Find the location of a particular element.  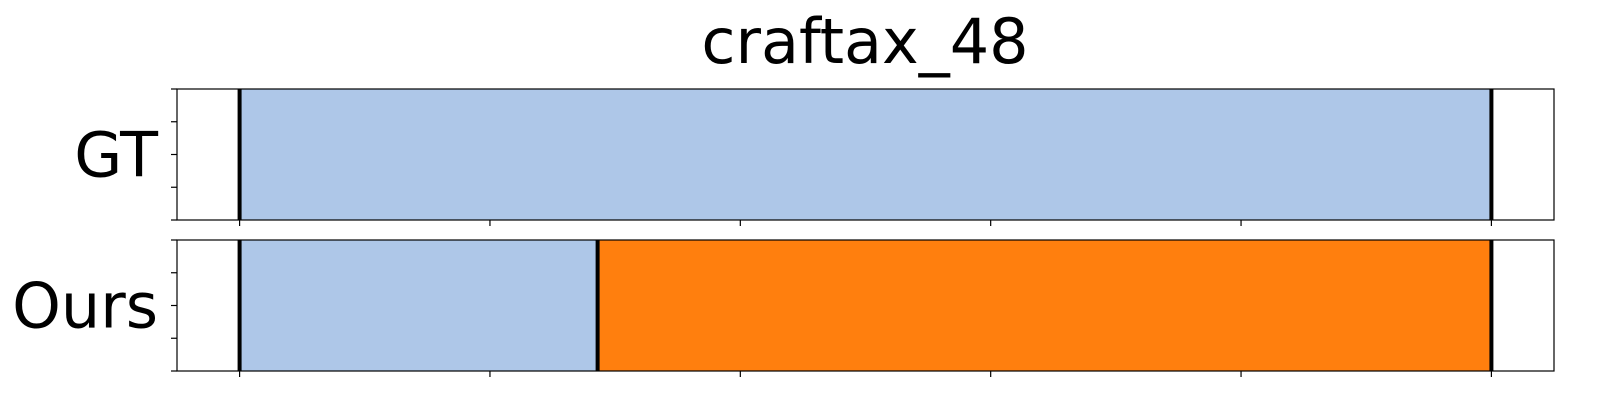

row-label-ours: Ours is located at coordinates (85, 306).